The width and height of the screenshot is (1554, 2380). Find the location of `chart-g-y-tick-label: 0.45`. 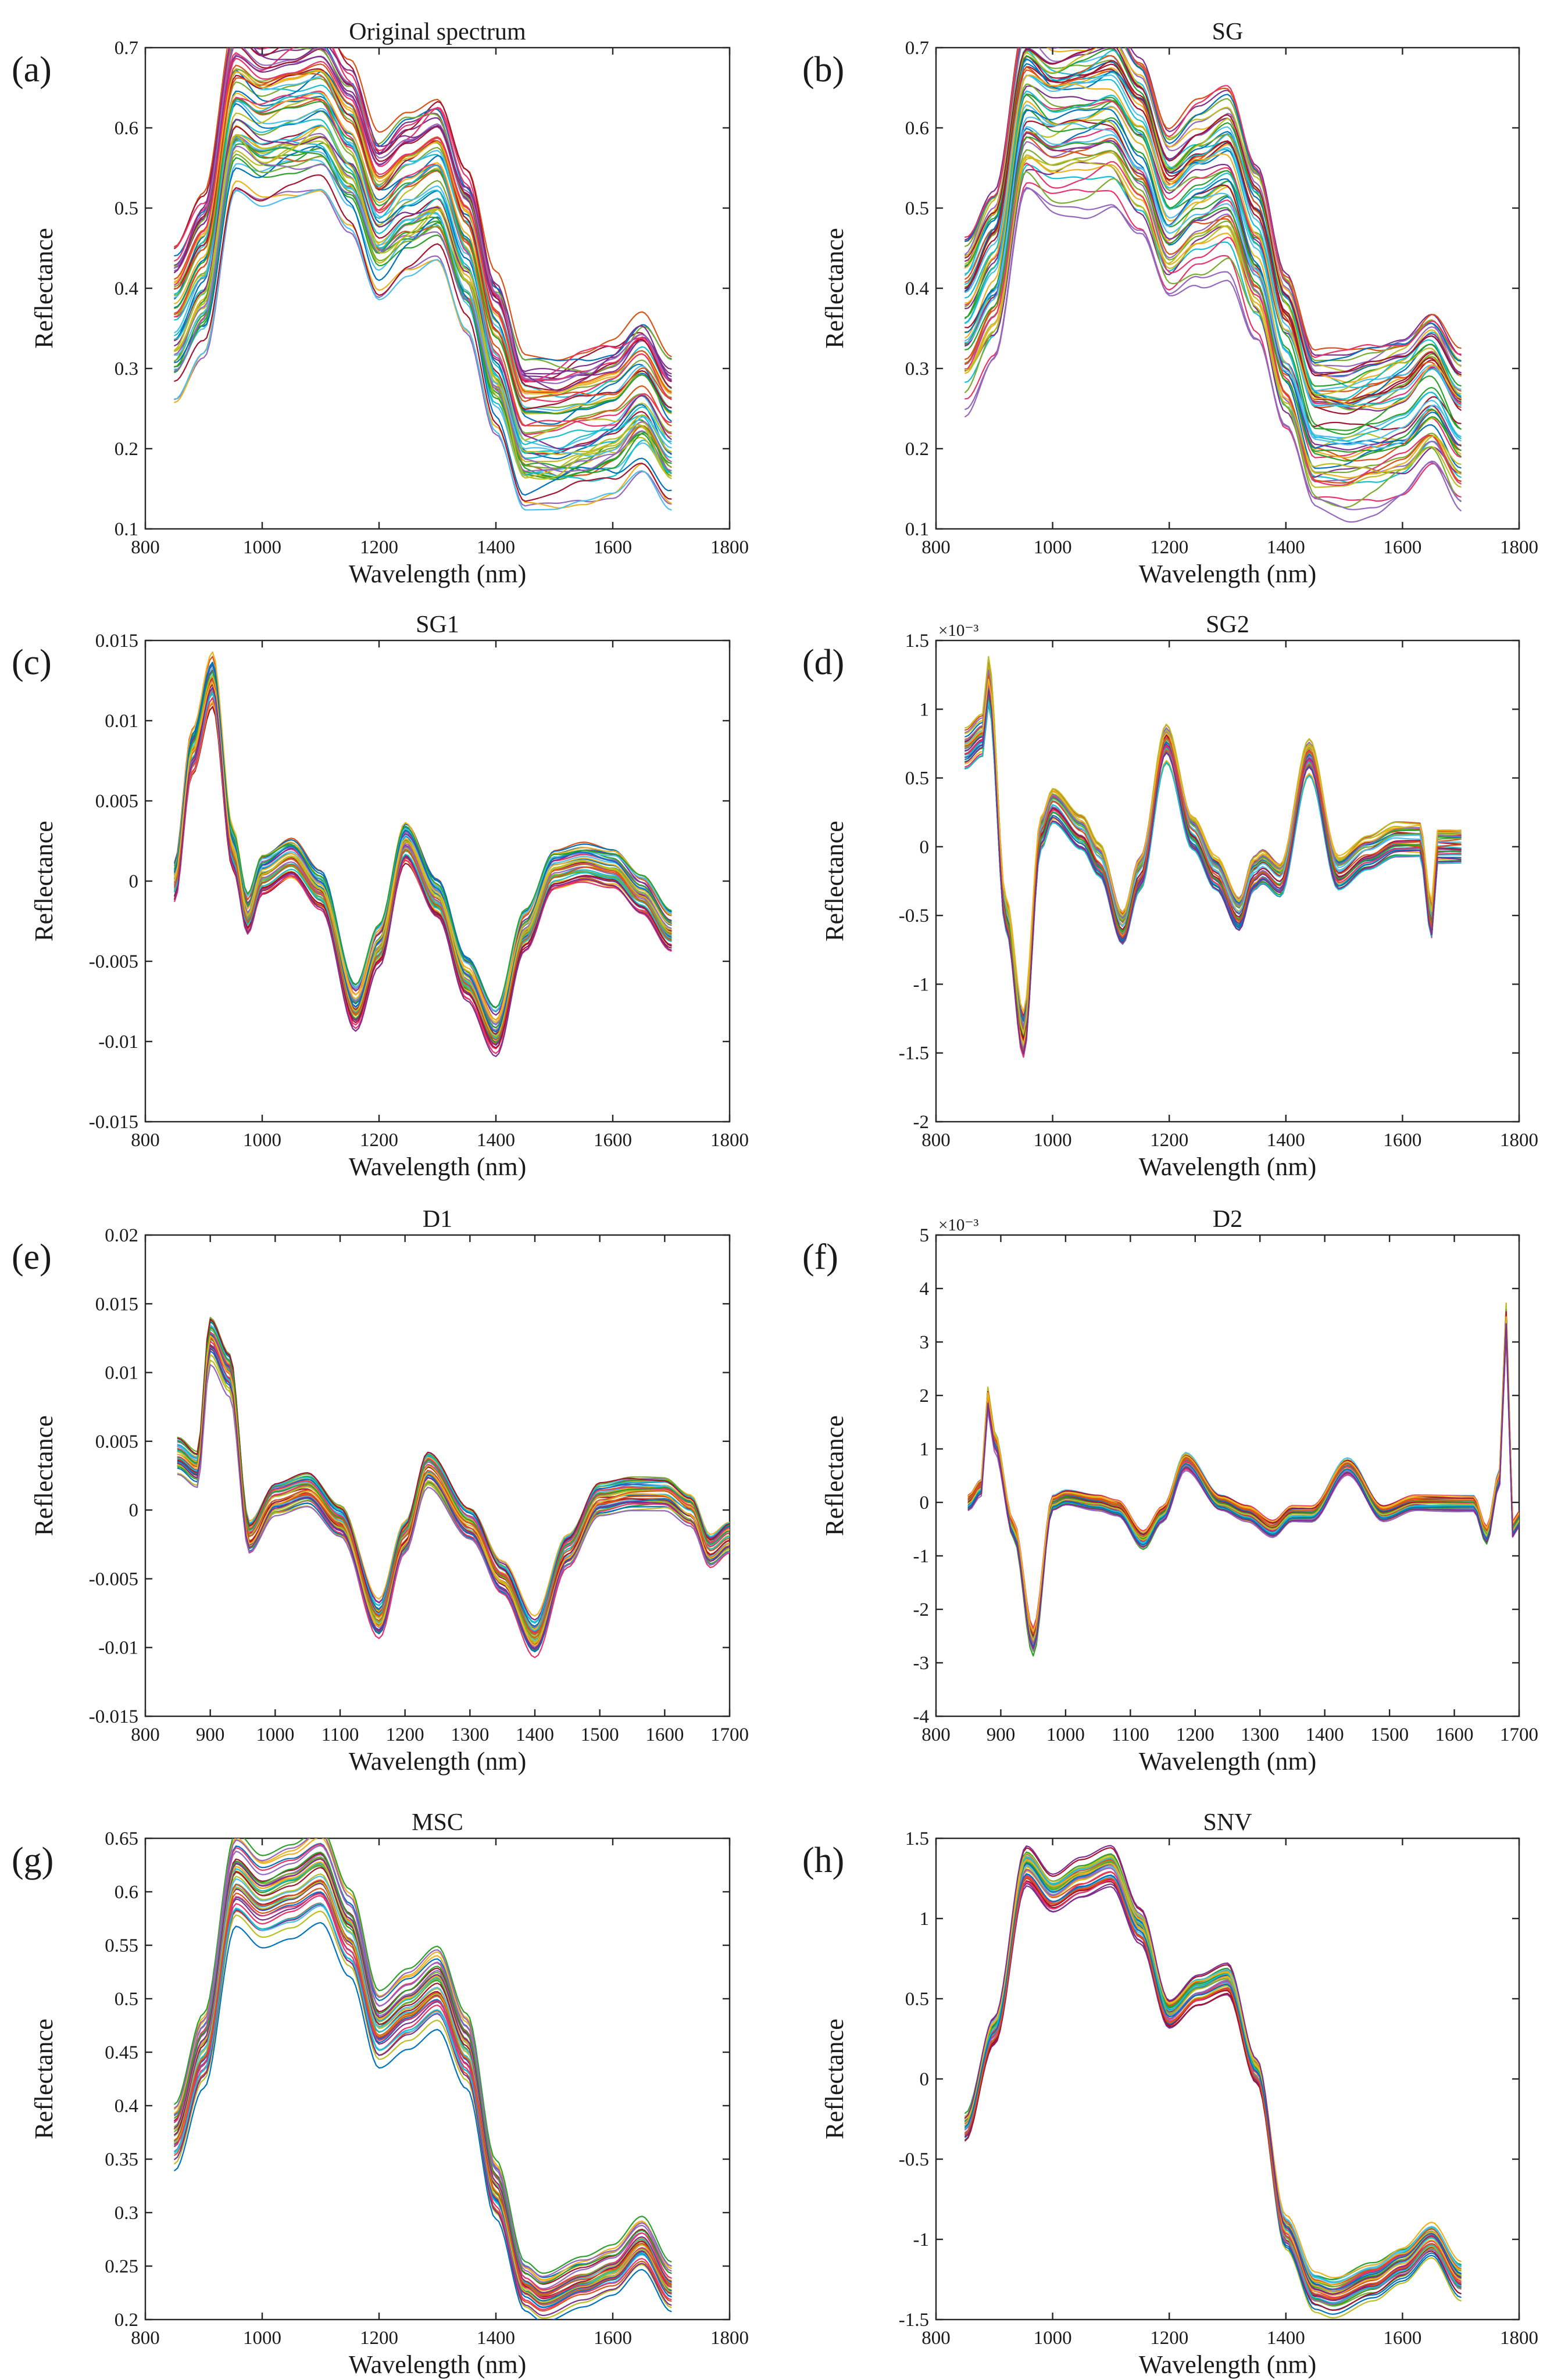

chart-g-y-tick-label: 0.45 is located at coordinates (122, 2052).